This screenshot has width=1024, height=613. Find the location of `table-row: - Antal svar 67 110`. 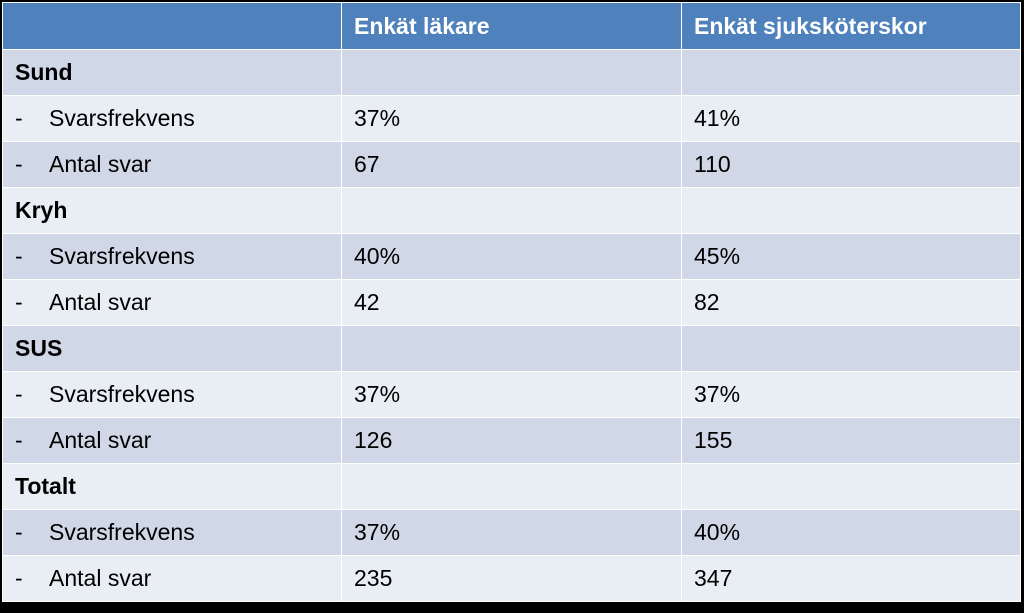

table-row: - Antal svar 67 110 is located at coordinates (511, 164).